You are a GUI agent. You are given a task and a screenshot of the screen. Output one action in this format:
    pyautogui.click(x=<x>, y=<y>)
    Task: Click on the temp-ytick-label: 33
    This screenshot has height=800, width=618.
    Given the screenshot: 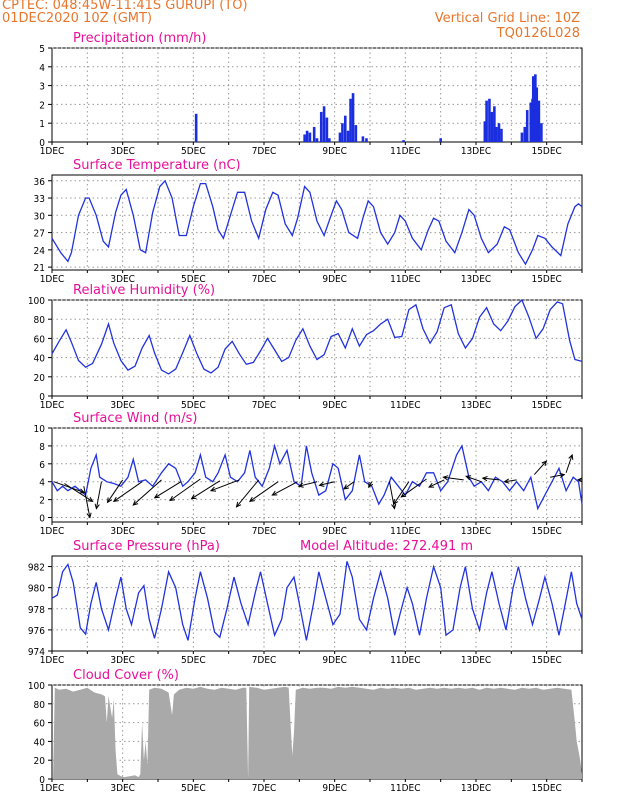 What is the action you would take?
    pyautogui.click(x=39, y=199)
    